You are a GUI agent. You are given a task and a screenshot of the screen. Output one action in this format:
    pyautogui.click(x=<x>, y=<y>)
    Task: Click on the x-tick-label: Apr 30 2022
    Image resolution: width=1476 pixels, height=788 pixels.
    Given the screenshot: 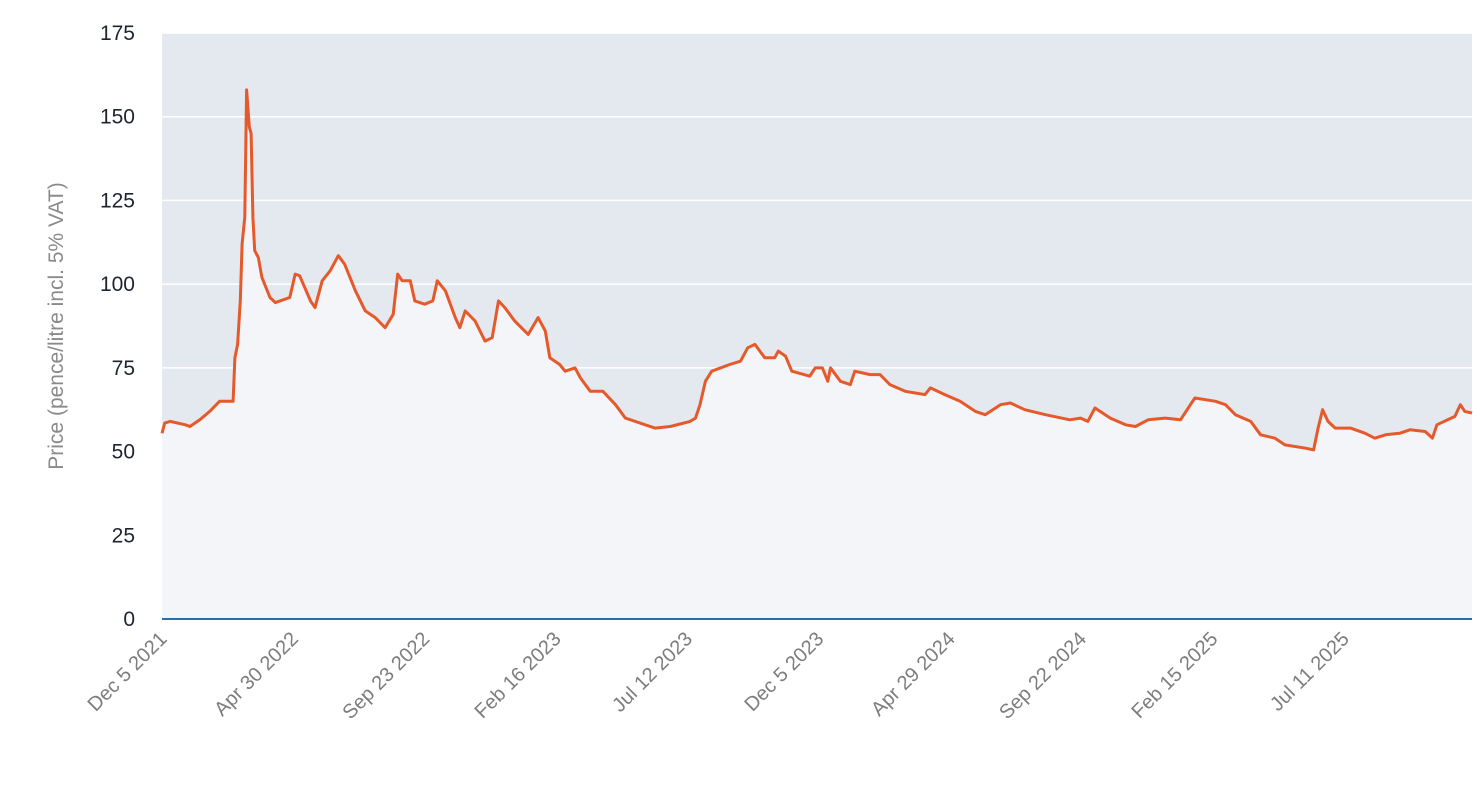 What is the action you would take?
    pyautogui.click(x=256, y=674)
    